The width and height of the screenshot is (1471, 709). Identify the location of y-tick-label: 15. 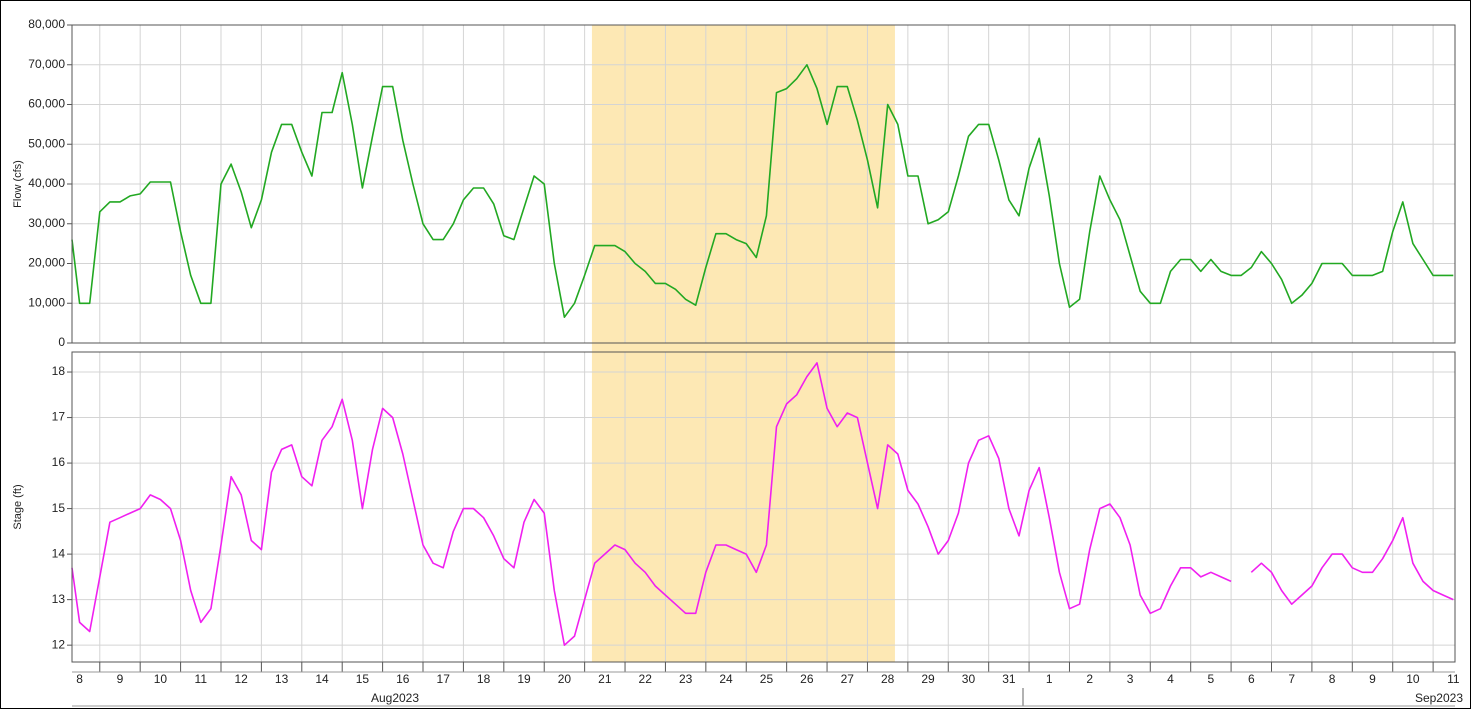
(59, 508).